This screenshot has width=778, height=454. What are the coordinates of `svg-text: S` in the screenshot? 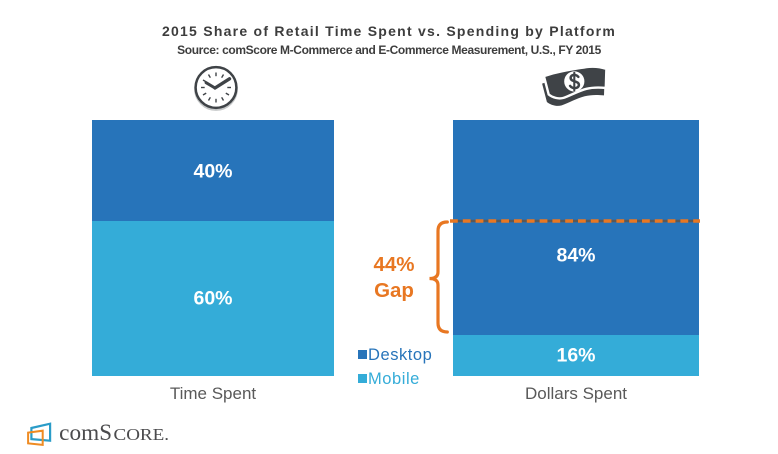 It's located at (105, 432).